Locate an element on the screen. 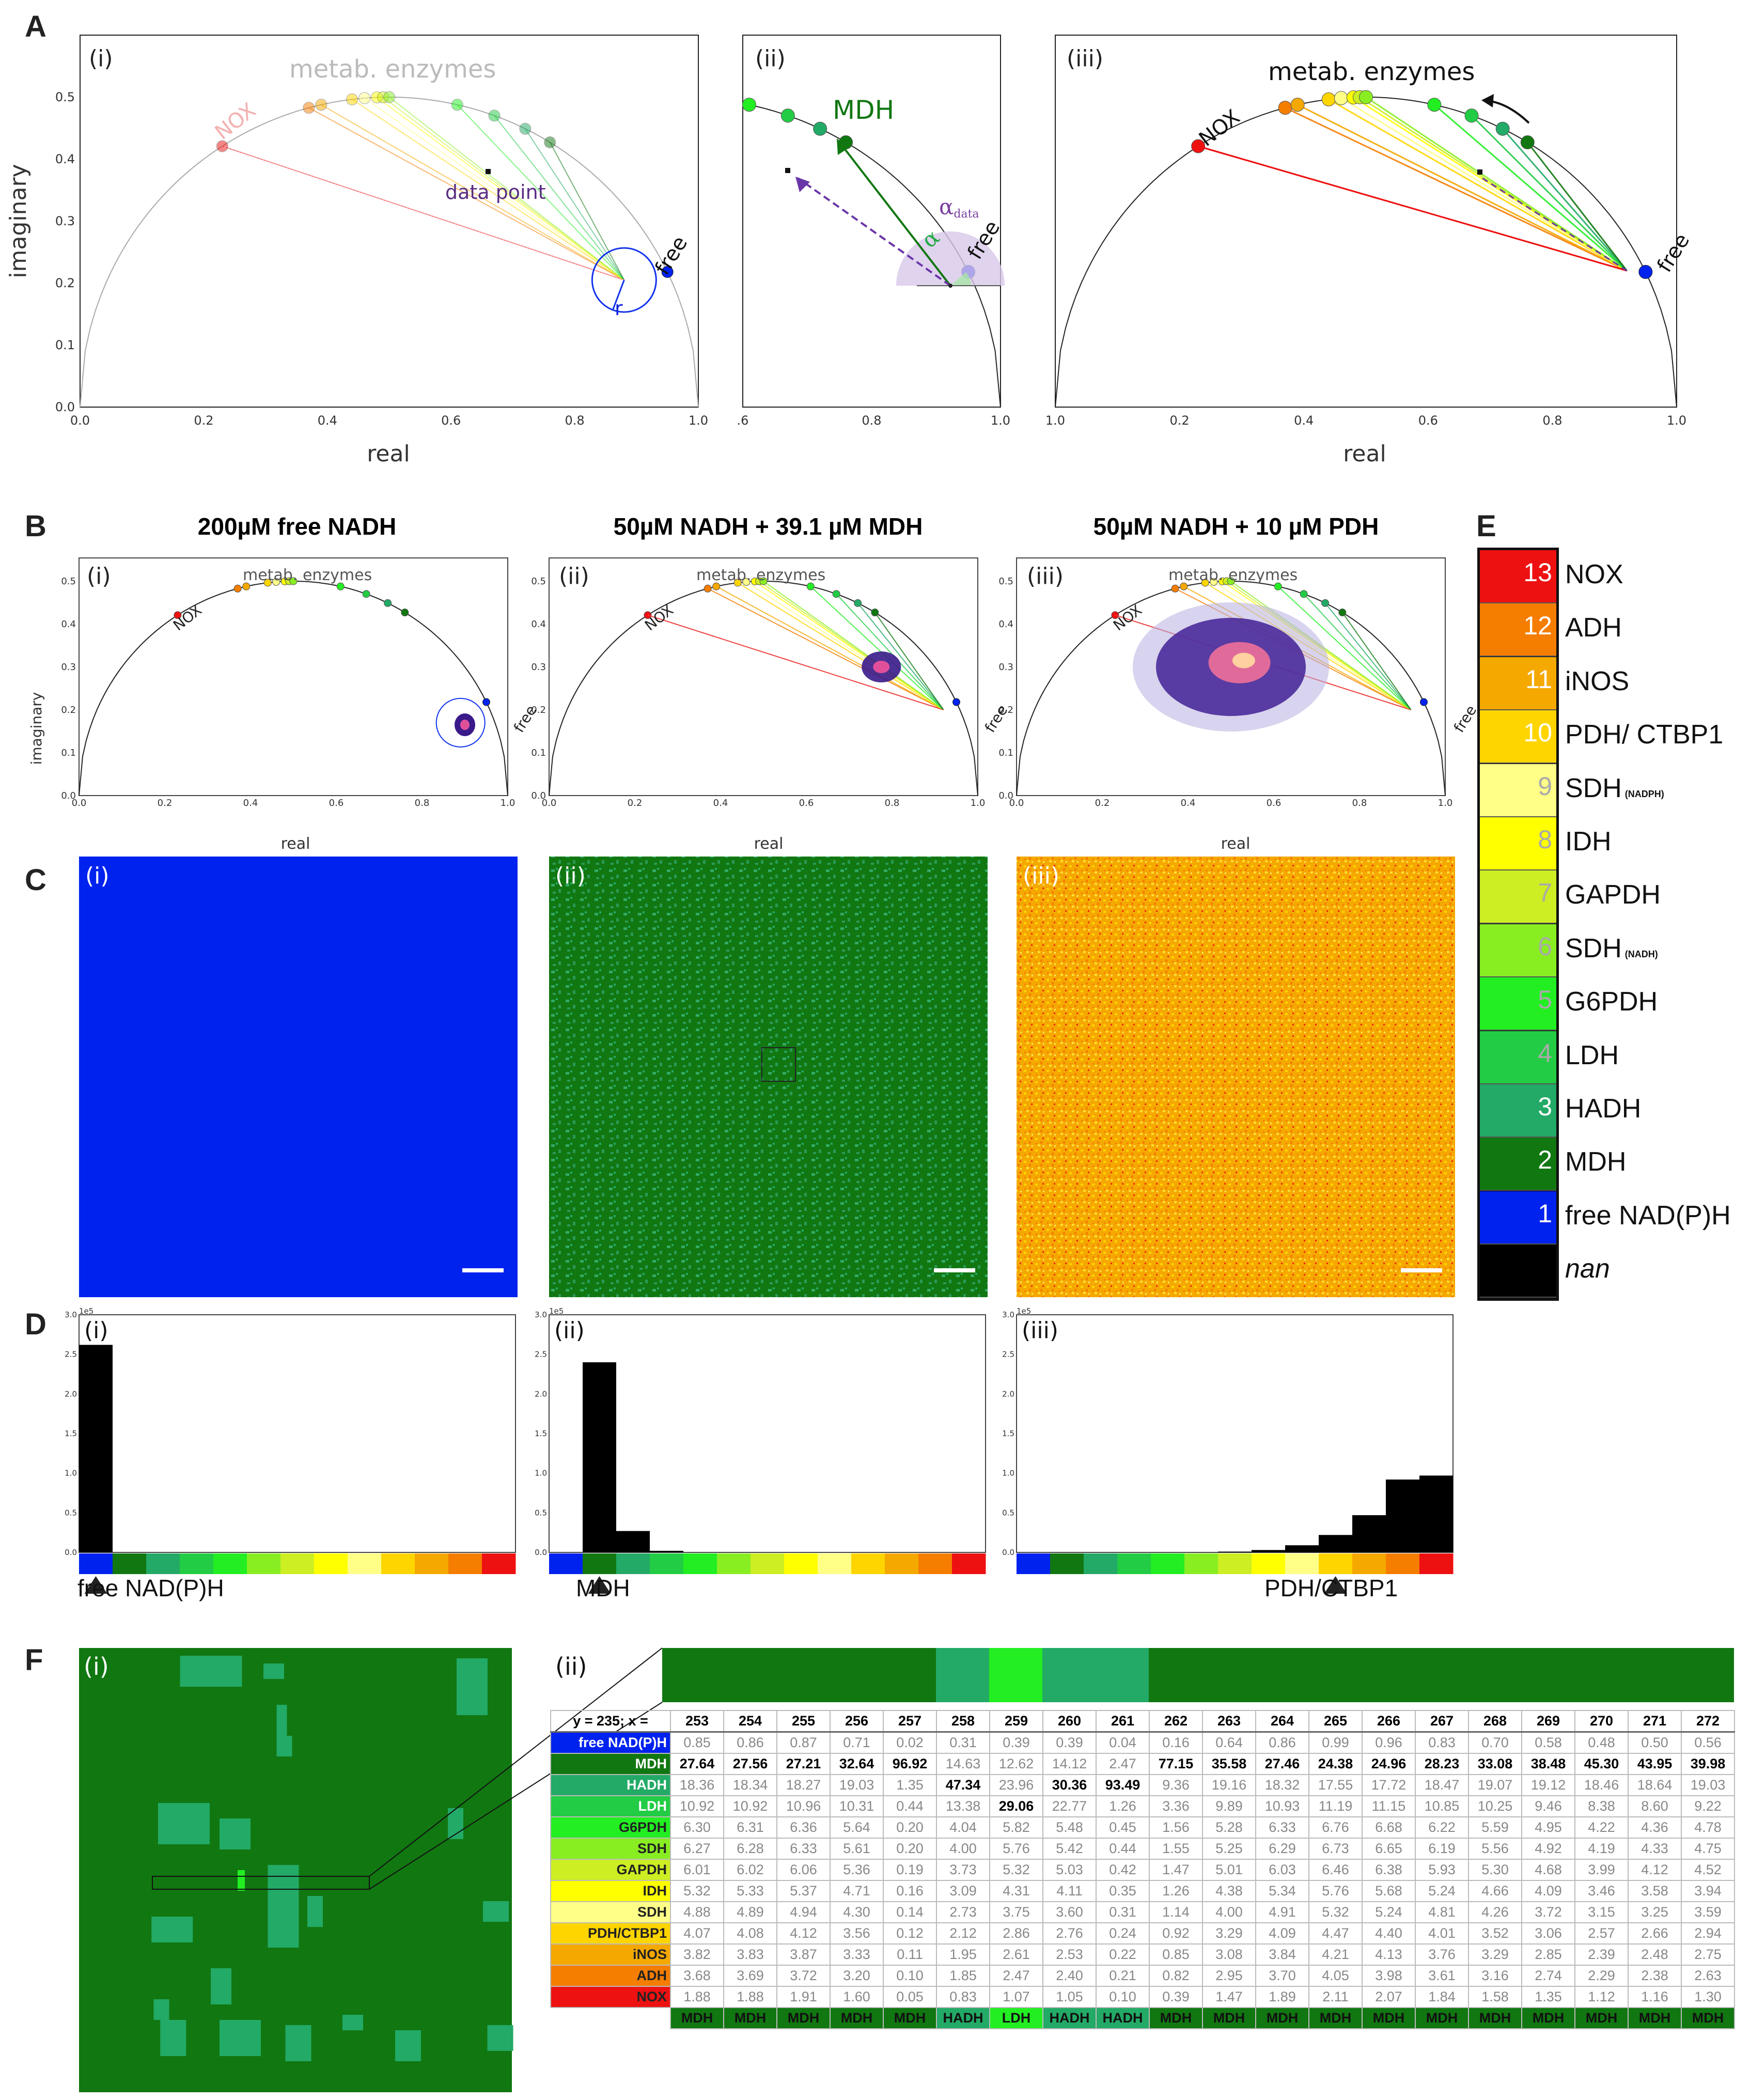 The width and height of the screenshot is (1750, 2100). table-cell: 0.71 is located at coordinates (857, 1742).